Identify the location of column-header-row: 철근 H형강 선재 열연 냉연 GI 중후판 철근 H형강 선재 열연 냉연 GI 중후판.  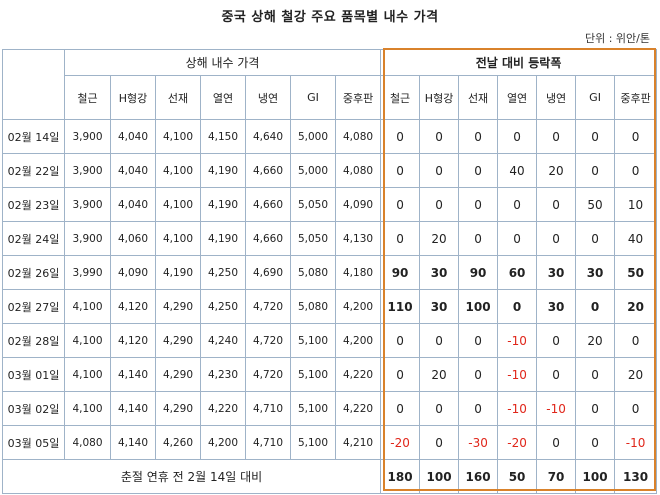
(330, 97).